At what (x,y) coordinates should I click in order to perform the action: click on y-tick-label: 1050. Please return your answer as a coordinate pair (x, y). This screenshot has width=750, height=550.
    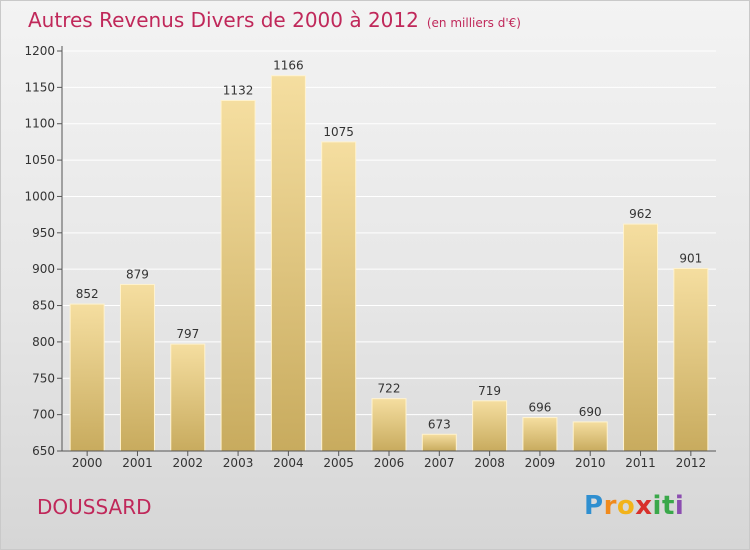
    Looking at the image, I should click on (39, 160).